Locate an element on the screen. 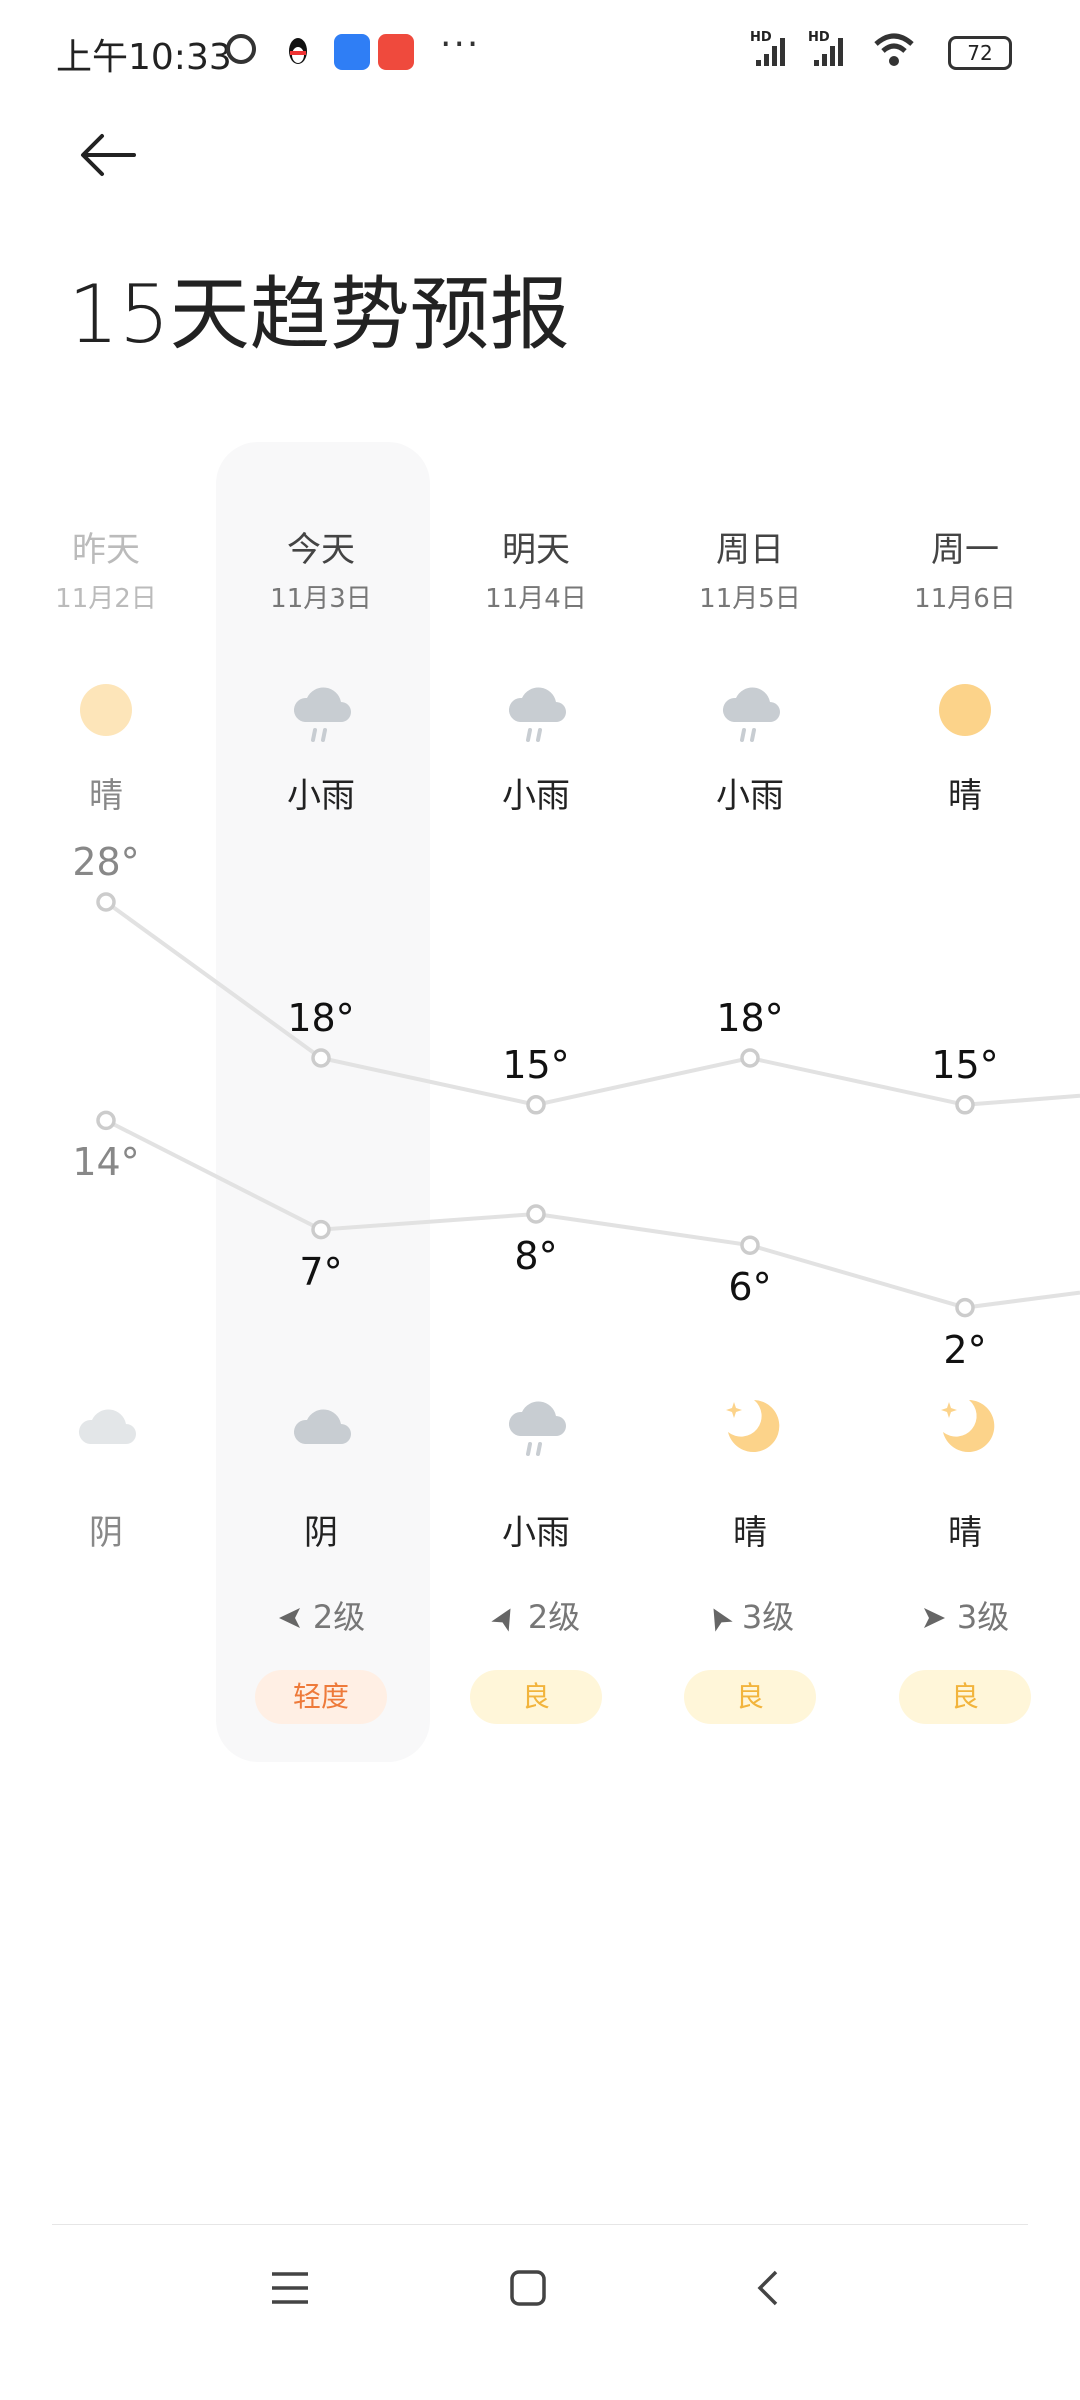 The height and width of the screenshot is (2400, 1080). low-temp-label: 6° is located at coordinates (750, 1287).